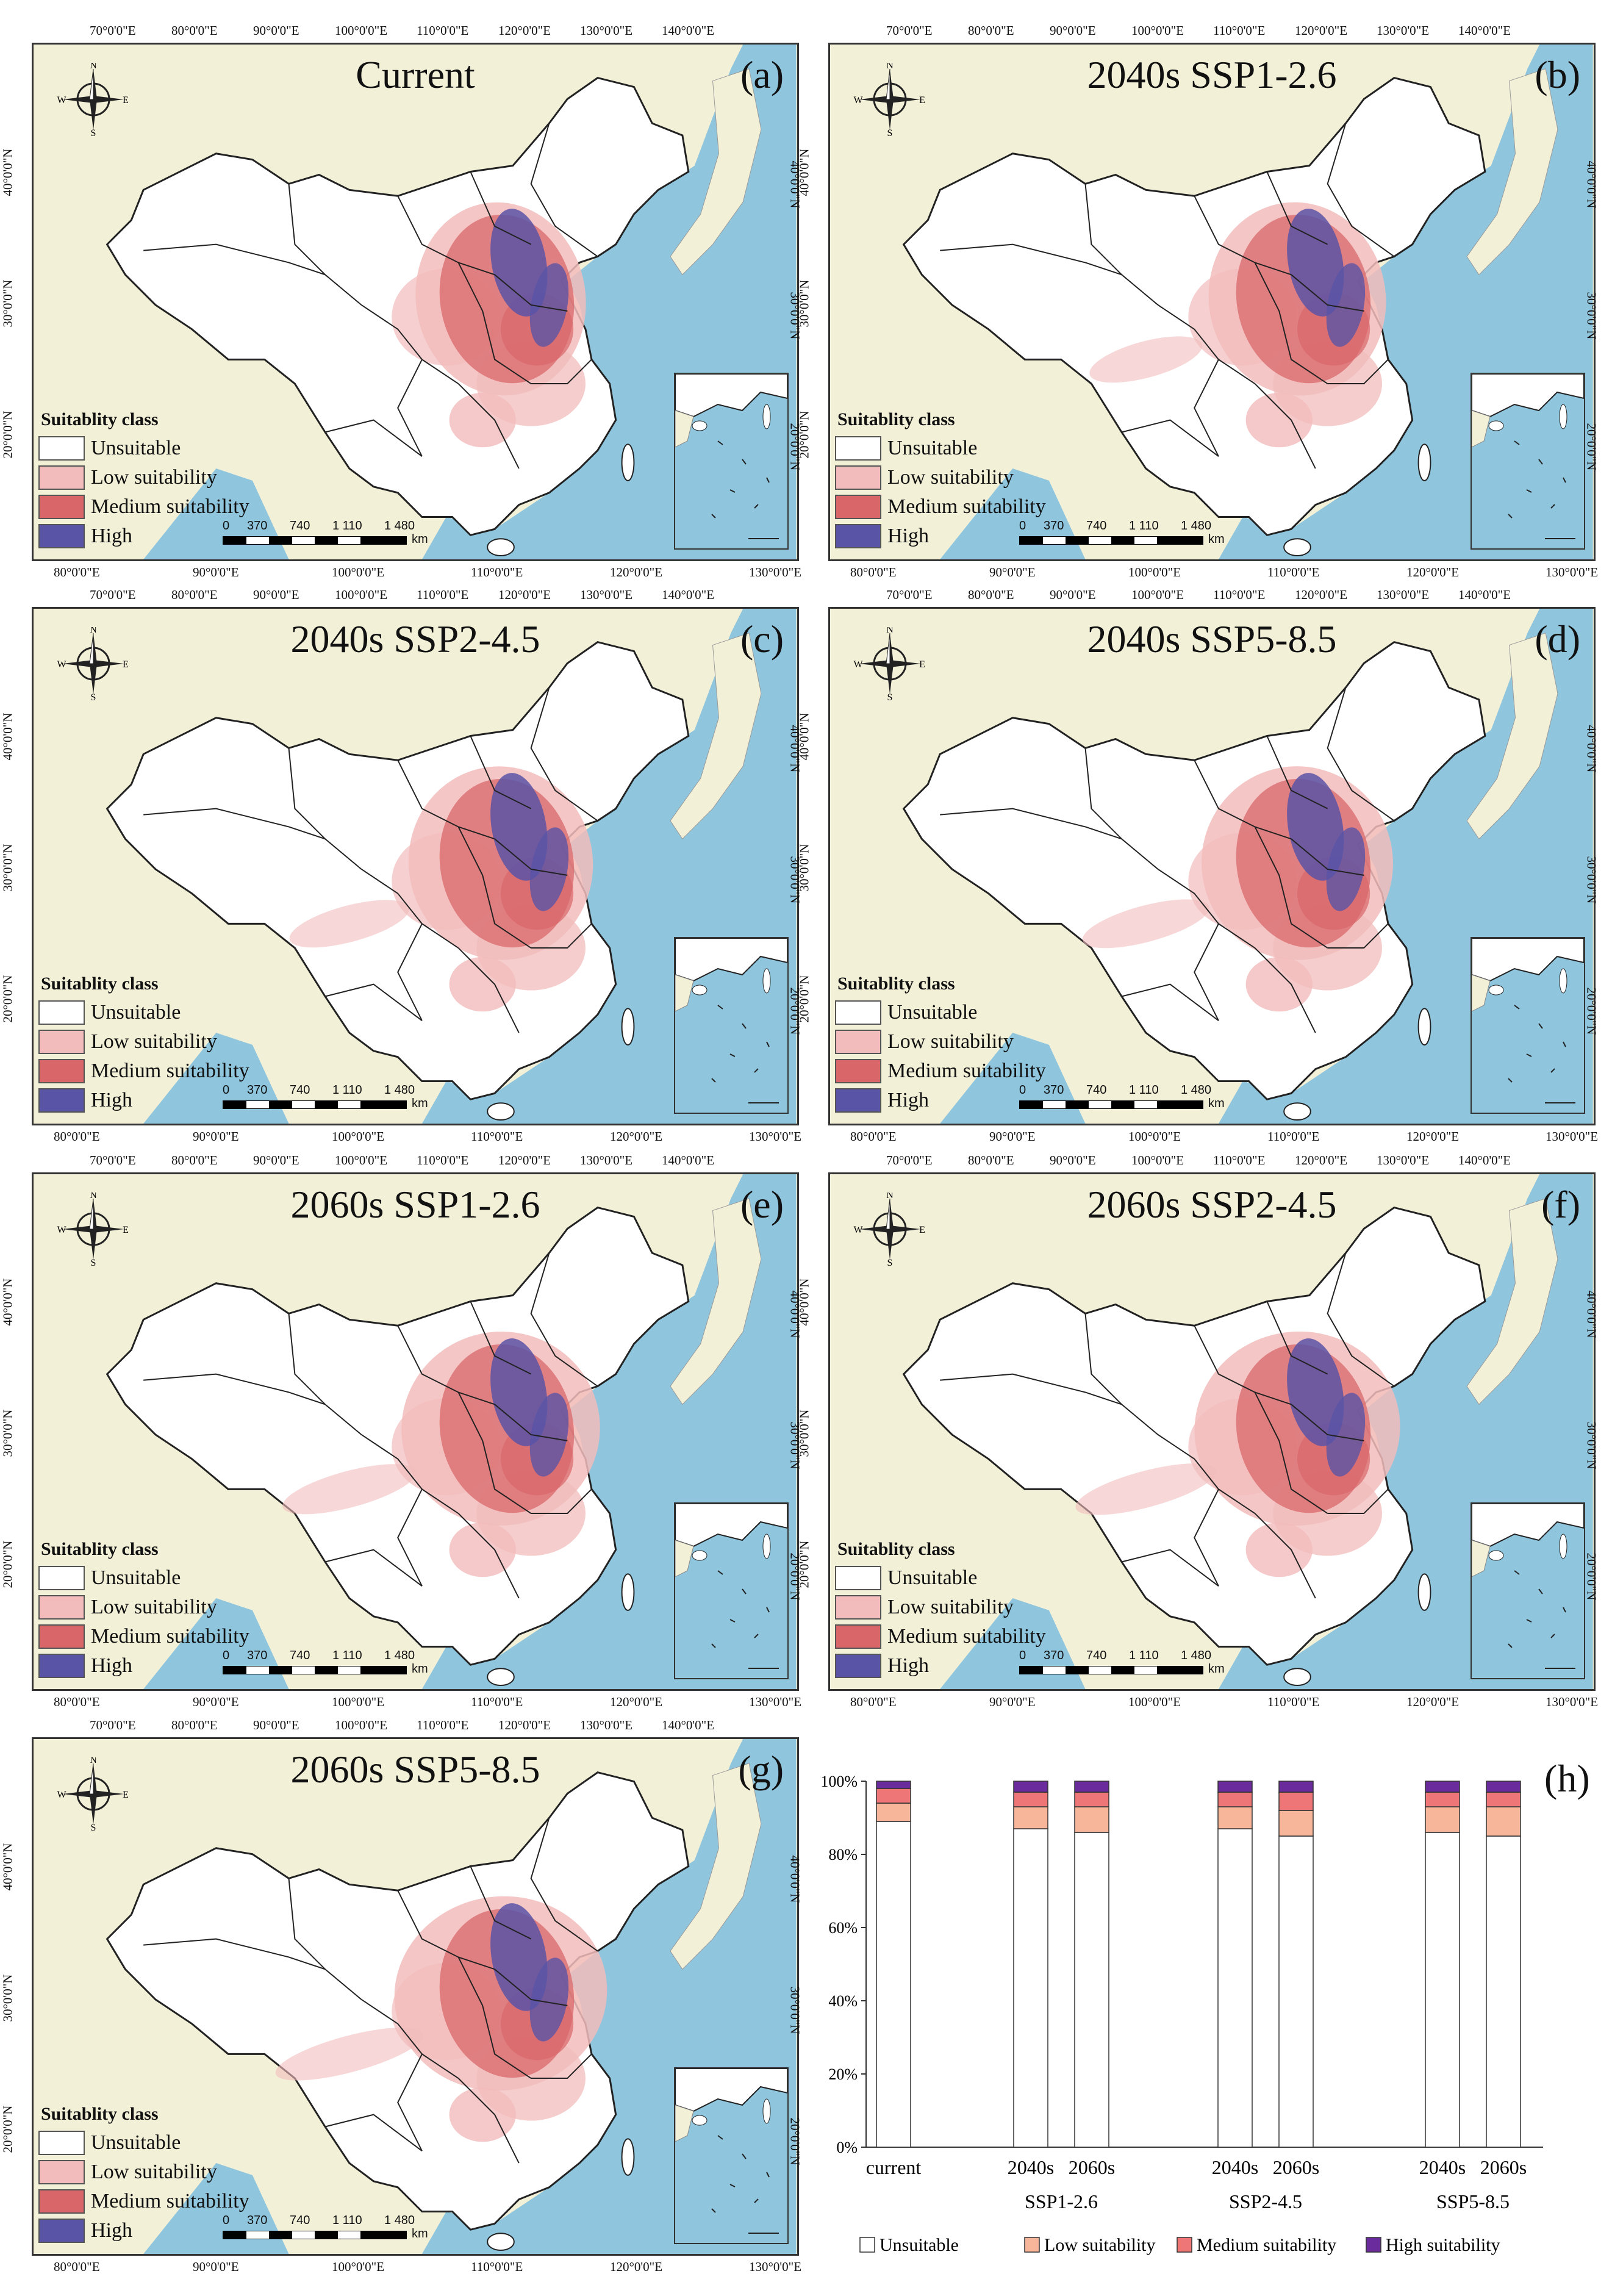 The image size is (1612, 2296). I want to click on right-latitude-label: 20°0'0"N, so click(795, 2141).